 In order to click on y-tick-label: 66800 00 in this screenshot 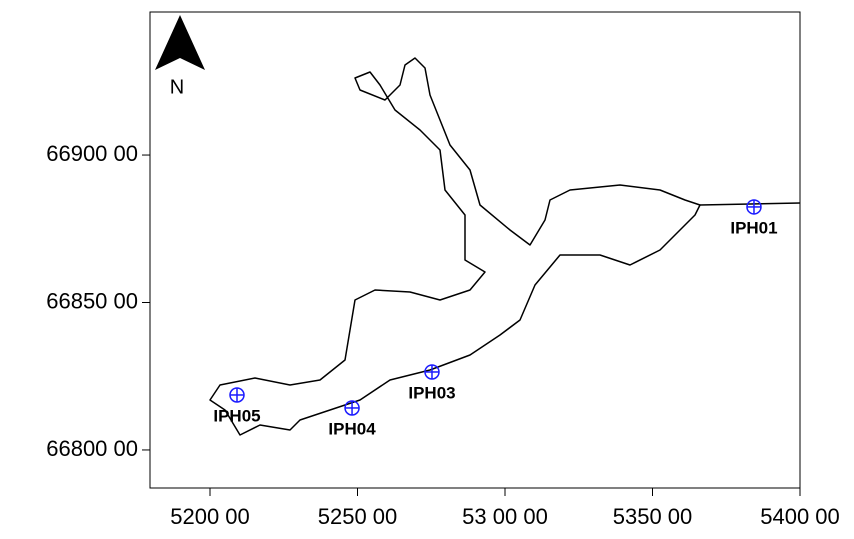, I will do `click(92, 448)`.